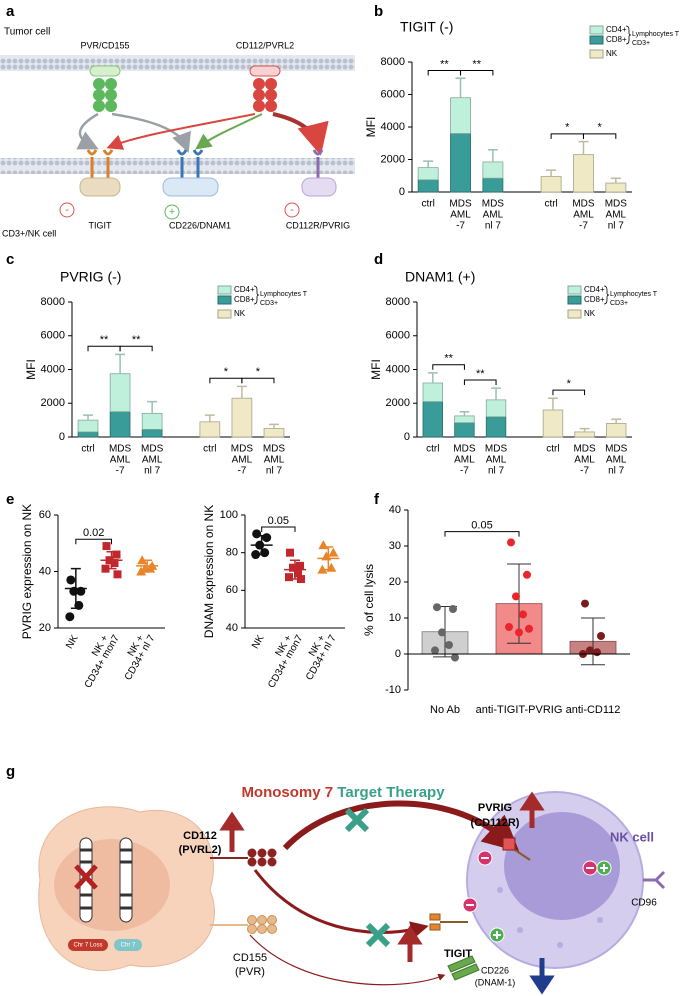 The width and height of the screenshot is (685, 996). I want to click on panel-label: c, so click(10, 259).